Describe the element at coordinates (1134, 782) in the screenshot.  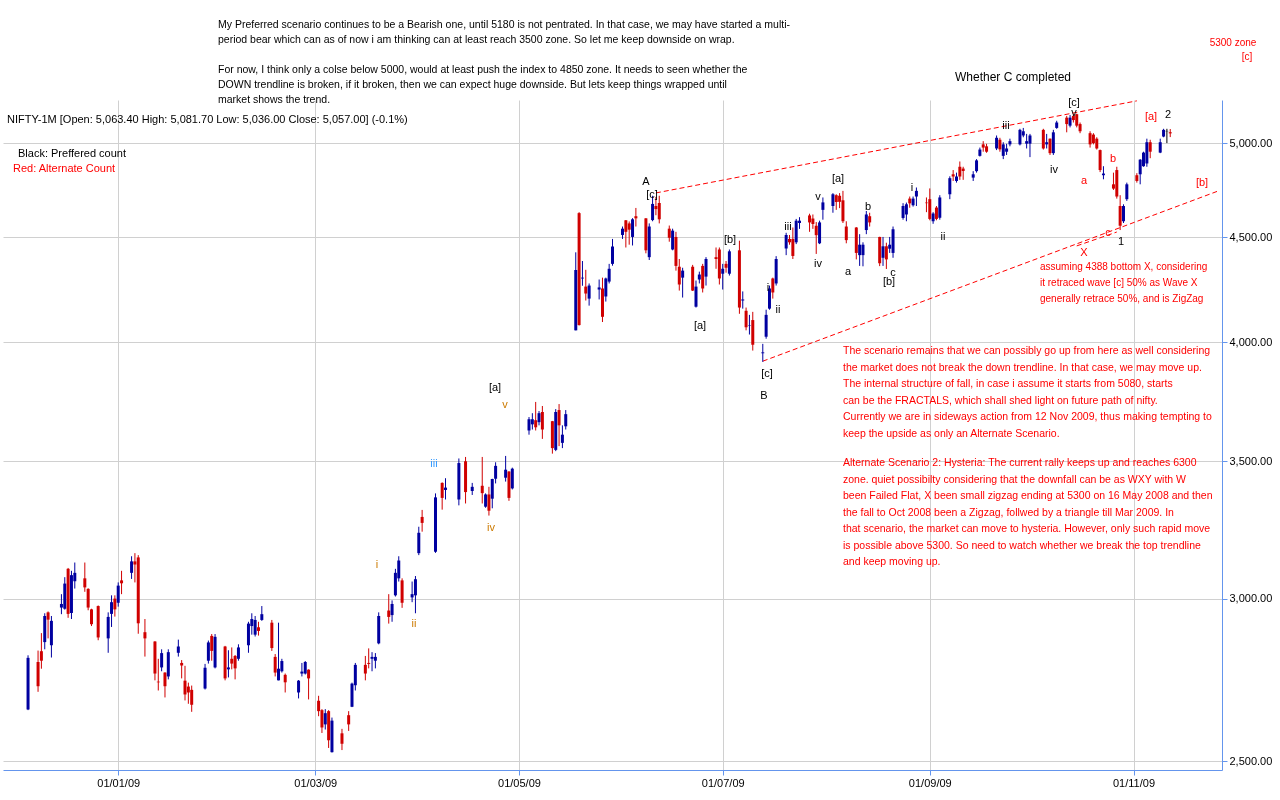
I see `x-tick-label: 01/11/09` at that location.